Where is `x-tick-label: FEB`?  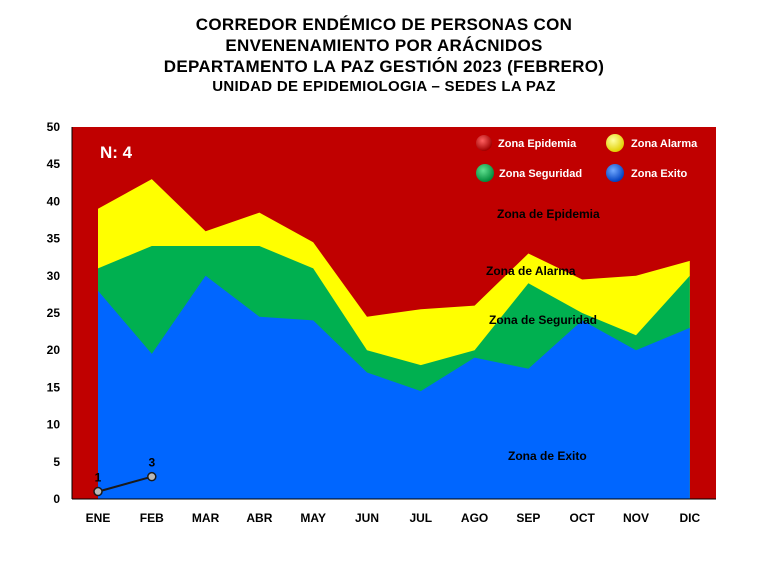 x-tick-label: FEB is located at coordinates (152, 518).